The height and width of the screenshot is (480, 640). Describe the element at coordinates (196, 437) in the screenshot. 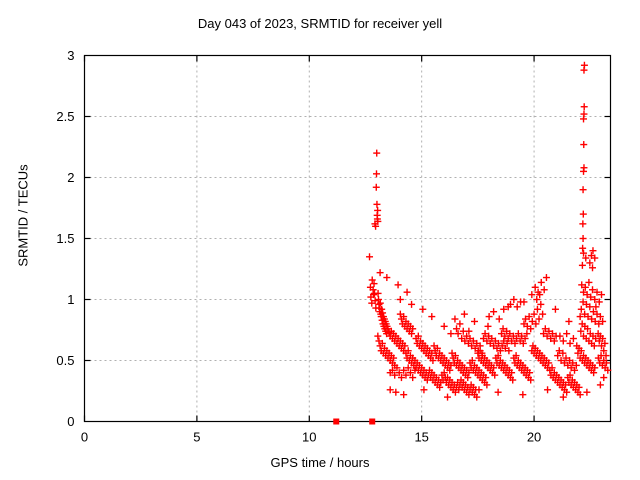

I see `x-tick-label: 5` at that location.